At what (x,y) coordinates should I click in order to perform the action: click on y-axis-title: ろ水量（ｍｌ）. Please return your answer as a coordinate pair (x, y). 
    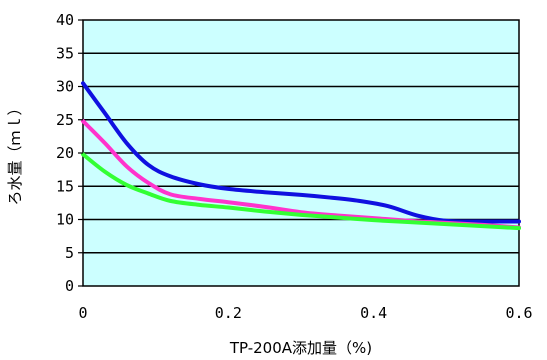
    Looking at the image, I should click on (15, 152).